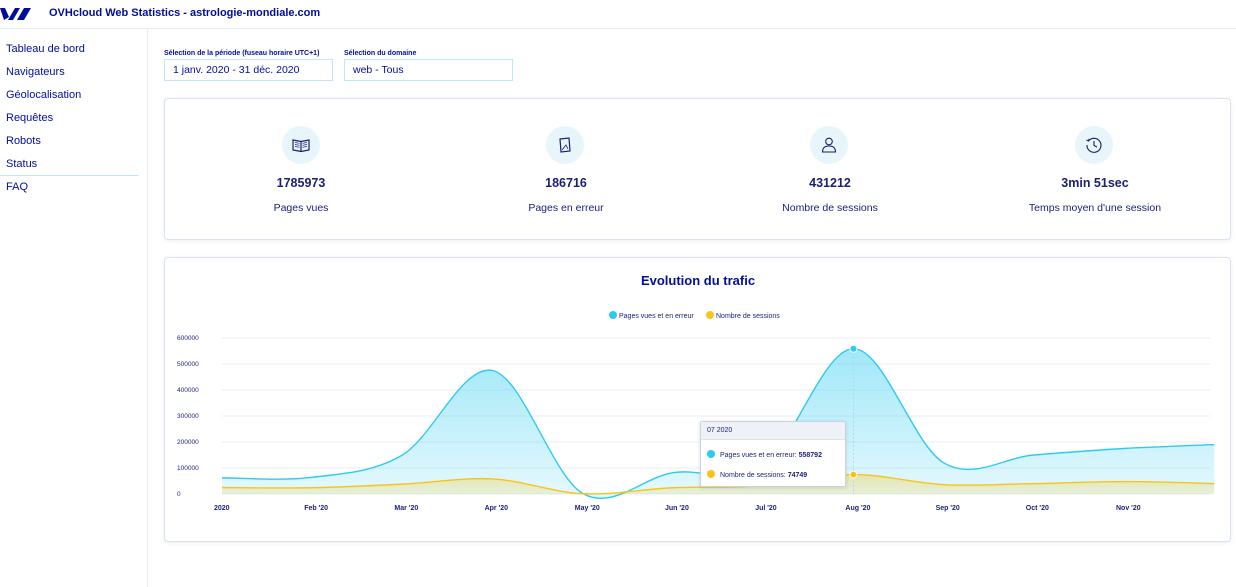 The width and height of the screenshot is (1236, 587). I want to click on hover-point-sessions, so click(853, 474).